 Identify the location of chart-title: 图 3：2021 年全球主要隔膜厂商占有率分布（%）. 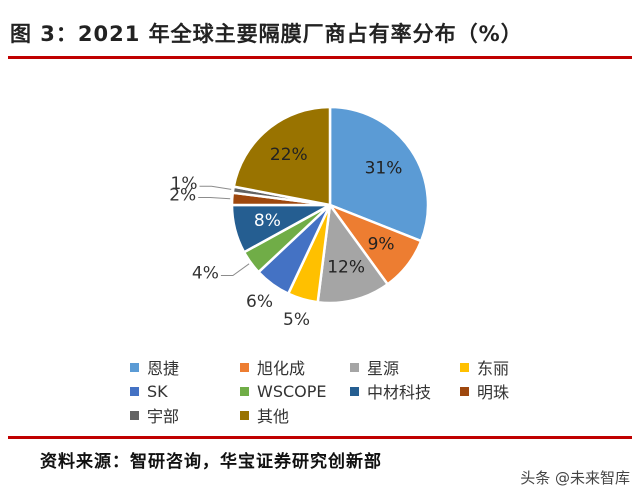
(266, 34).